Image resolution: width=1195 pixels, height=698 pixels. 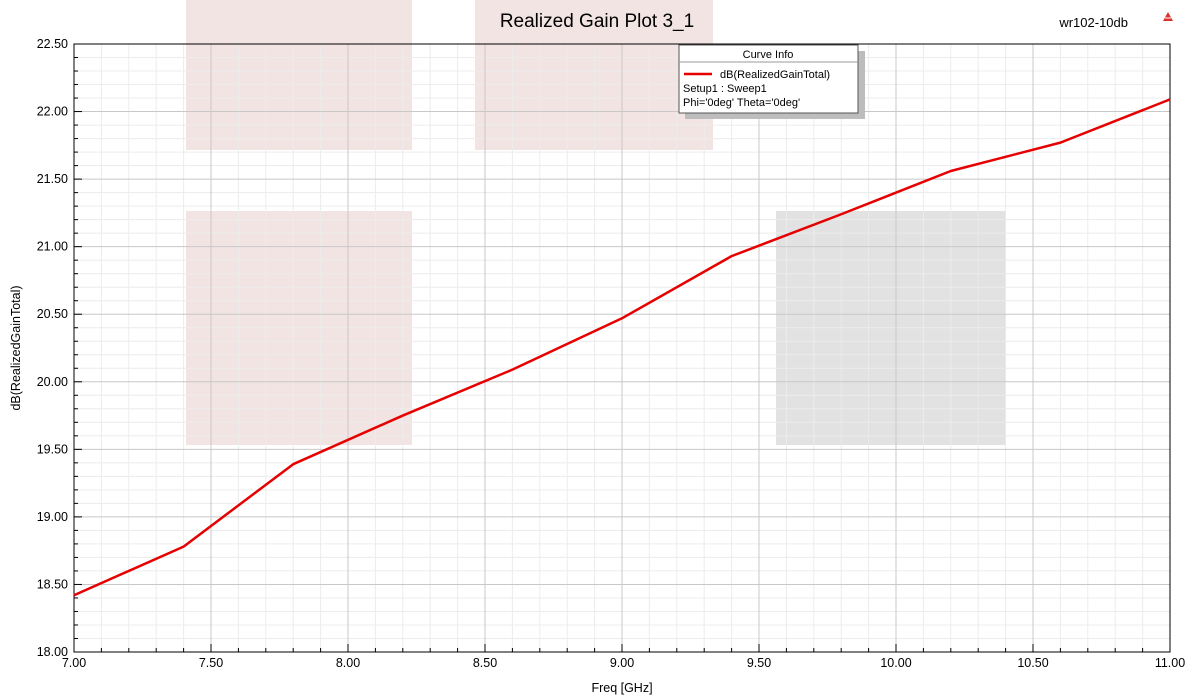 I want to click on y-tick-label: 18.50, so click(x=52, y=584).